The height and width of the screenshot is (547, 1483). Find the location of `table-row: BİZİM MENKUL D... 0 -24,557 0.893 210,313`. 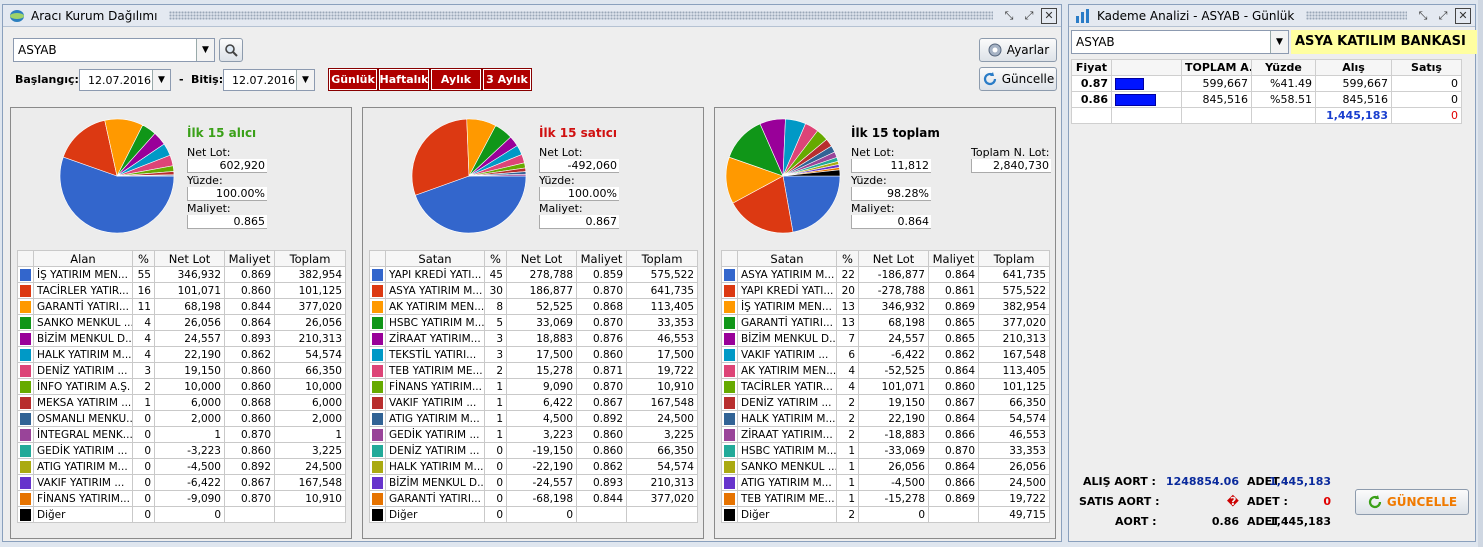

table-row: BİZİM MENKUL D... 0 -24,557 0.893 210,313 is located at coordinates (533, 482).